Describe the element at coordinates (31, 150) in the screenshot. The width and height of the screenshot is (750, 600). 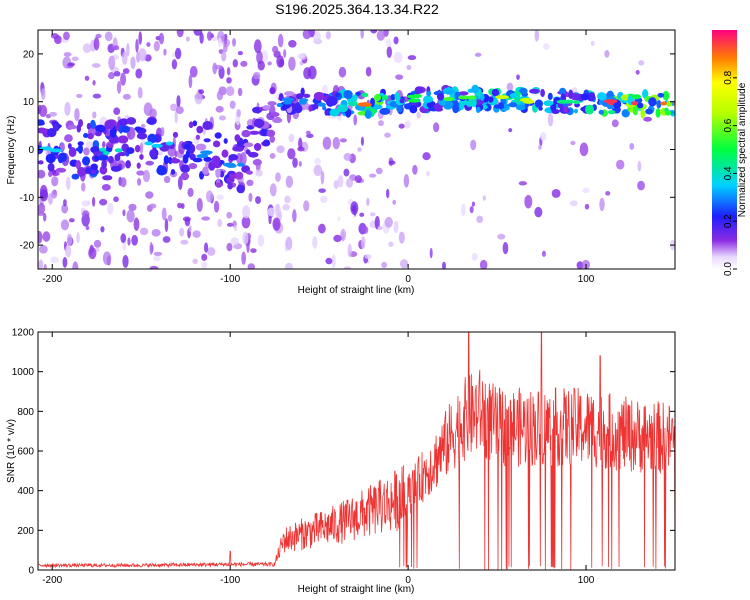
I see `y-tick-label: 0` at that location.